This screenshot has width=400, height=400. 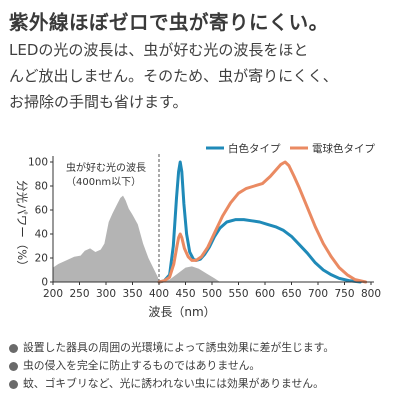 What do you see at coordinates (142, 365) in the screenshot?
I see `note-text: 虫の侵入を完全に防止するものではありません。` at bounding box center [142, 365].